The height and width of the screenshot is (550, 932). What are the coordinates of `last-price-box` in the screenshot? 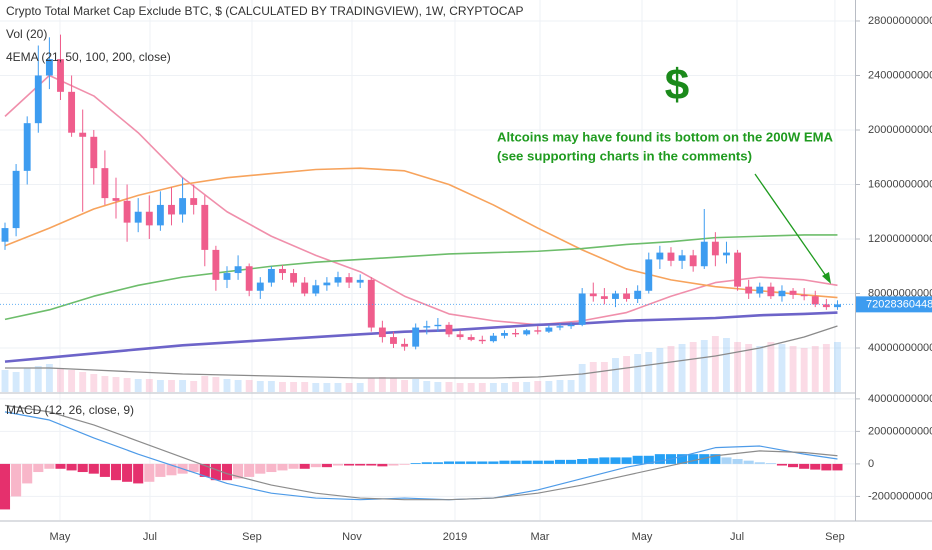 It's located at (894, 304).